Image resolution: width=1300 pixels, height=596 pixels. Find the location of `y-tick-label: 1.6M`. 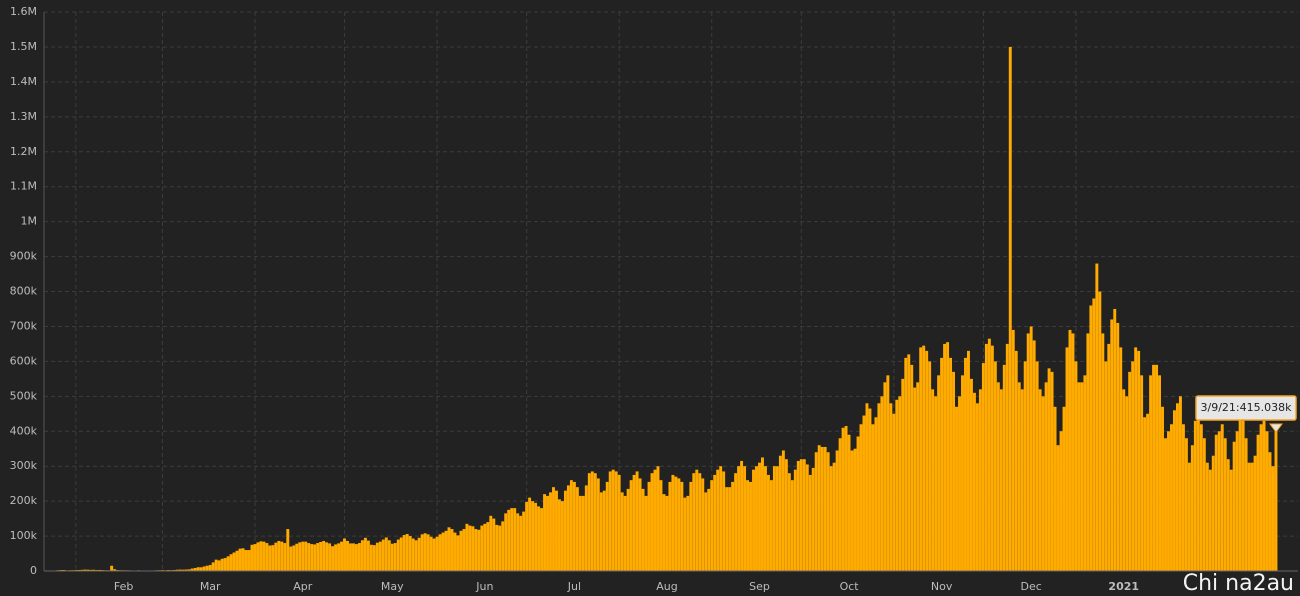

y-tick-label: 1.6M is located at coordinates (23, 11).